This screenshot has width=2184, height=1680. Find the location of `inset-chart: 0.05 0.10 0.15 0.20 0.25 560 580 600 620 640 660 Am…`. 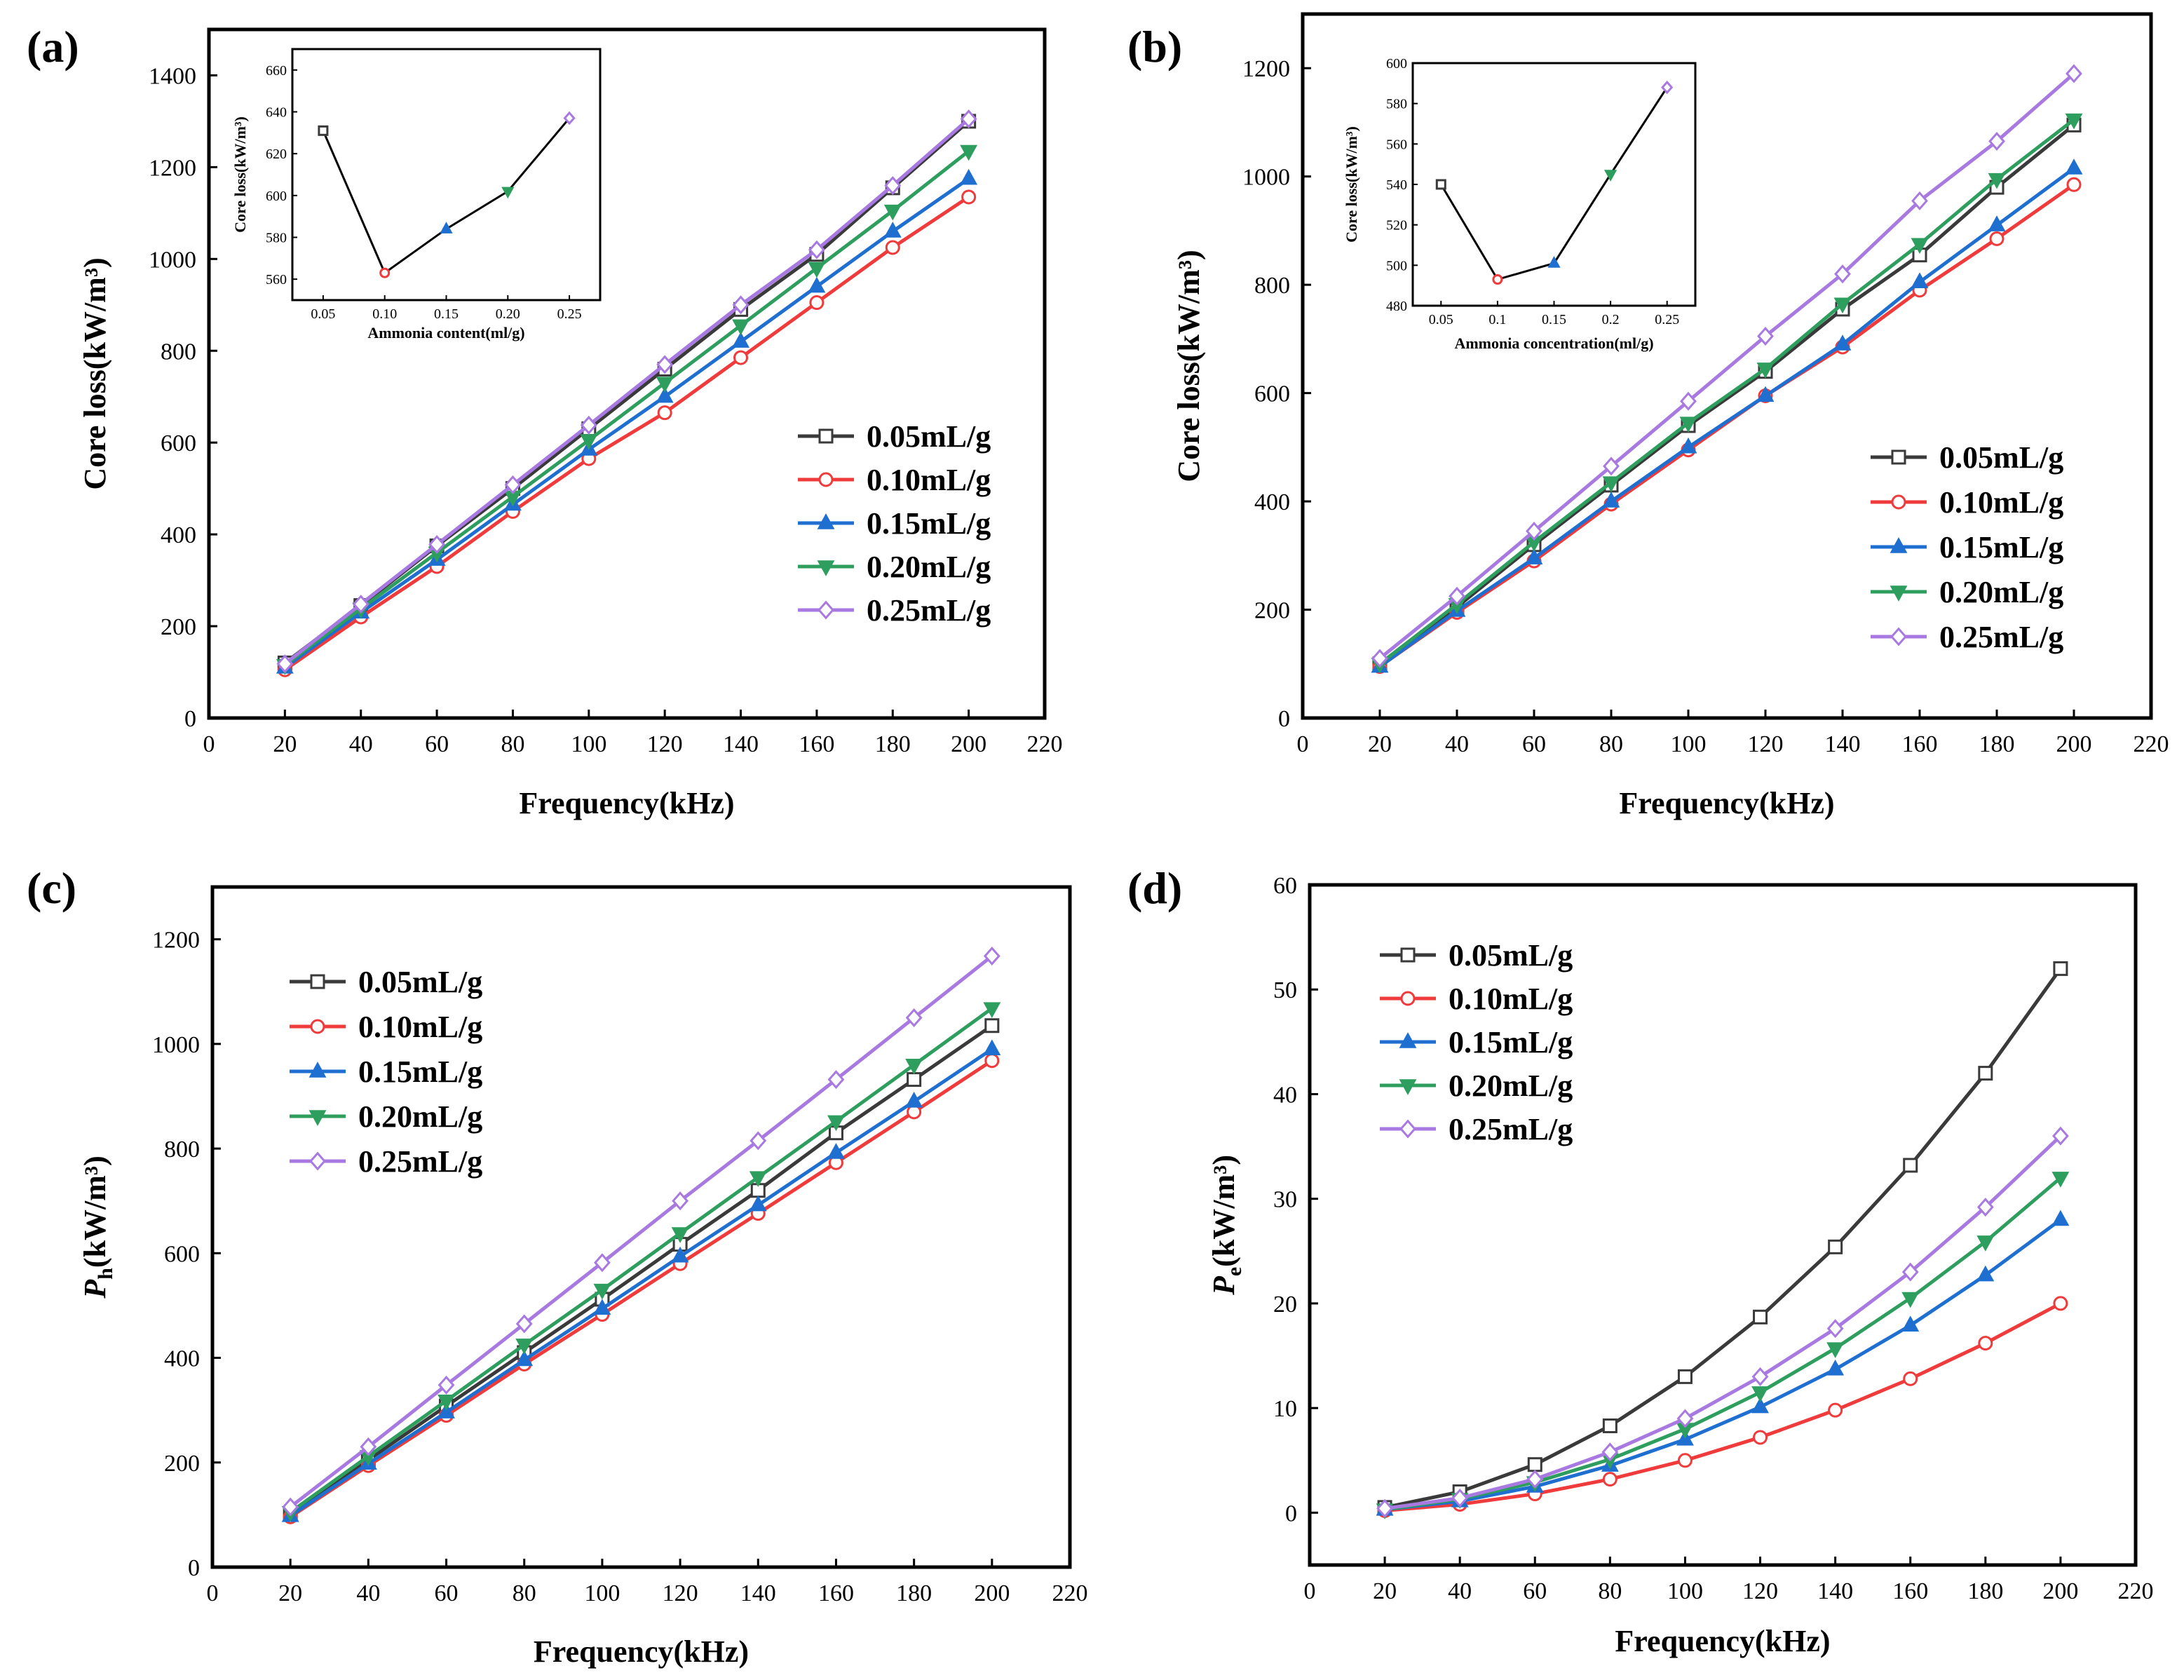

inset-chart: 0.05 0.10 0.15 0.20 0.25 560 580 600 620 640 660 Am… is located at coordinates (416, 194).